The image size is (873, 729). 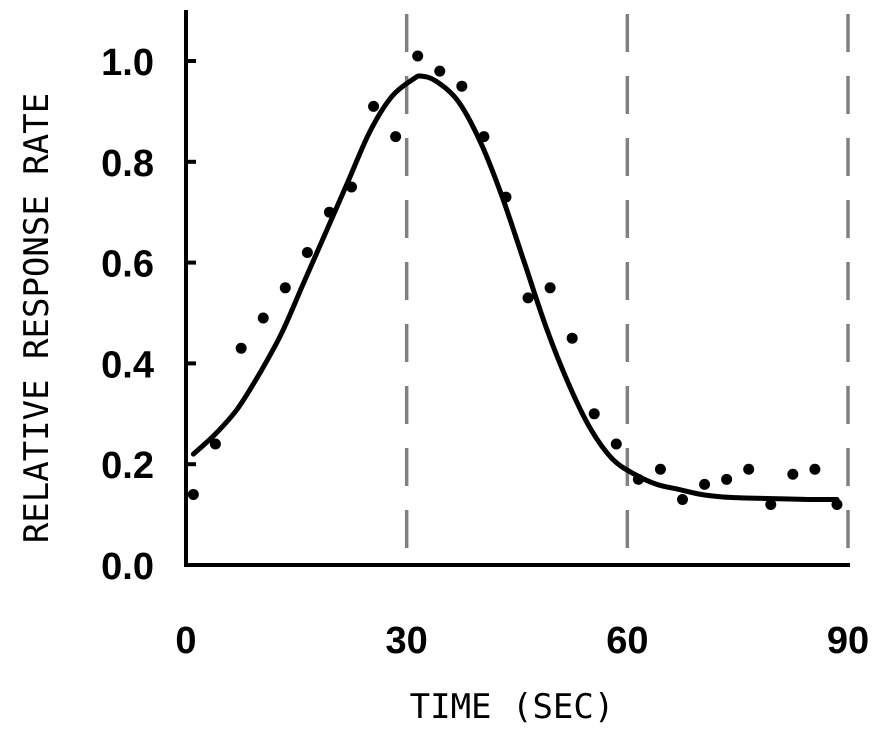 I want to click on y-tick-label-4: 0.8, so click(x=127, y=164).